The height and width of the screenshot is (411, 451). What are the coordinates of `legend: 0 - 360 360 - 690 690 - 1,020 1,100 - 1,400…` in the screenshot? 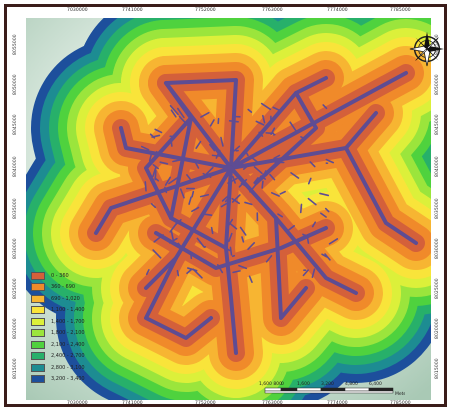 It's located at (74, 327).